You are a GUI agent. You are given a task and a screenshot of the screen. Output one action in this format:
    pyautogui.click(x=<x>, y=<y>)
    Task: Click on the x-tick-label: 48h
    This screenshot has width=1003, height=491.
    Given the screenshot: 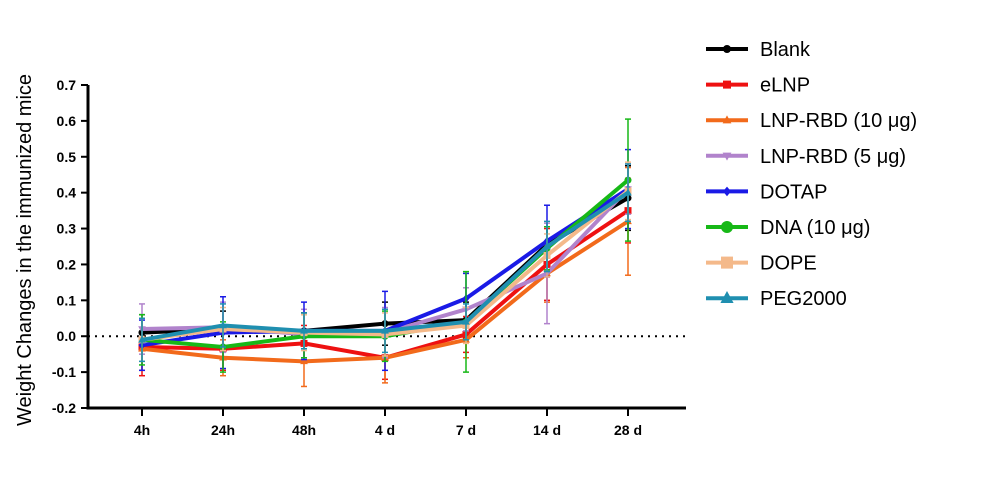 What is the action you would take?
    pyautogui.click(x=304, y=430)
    